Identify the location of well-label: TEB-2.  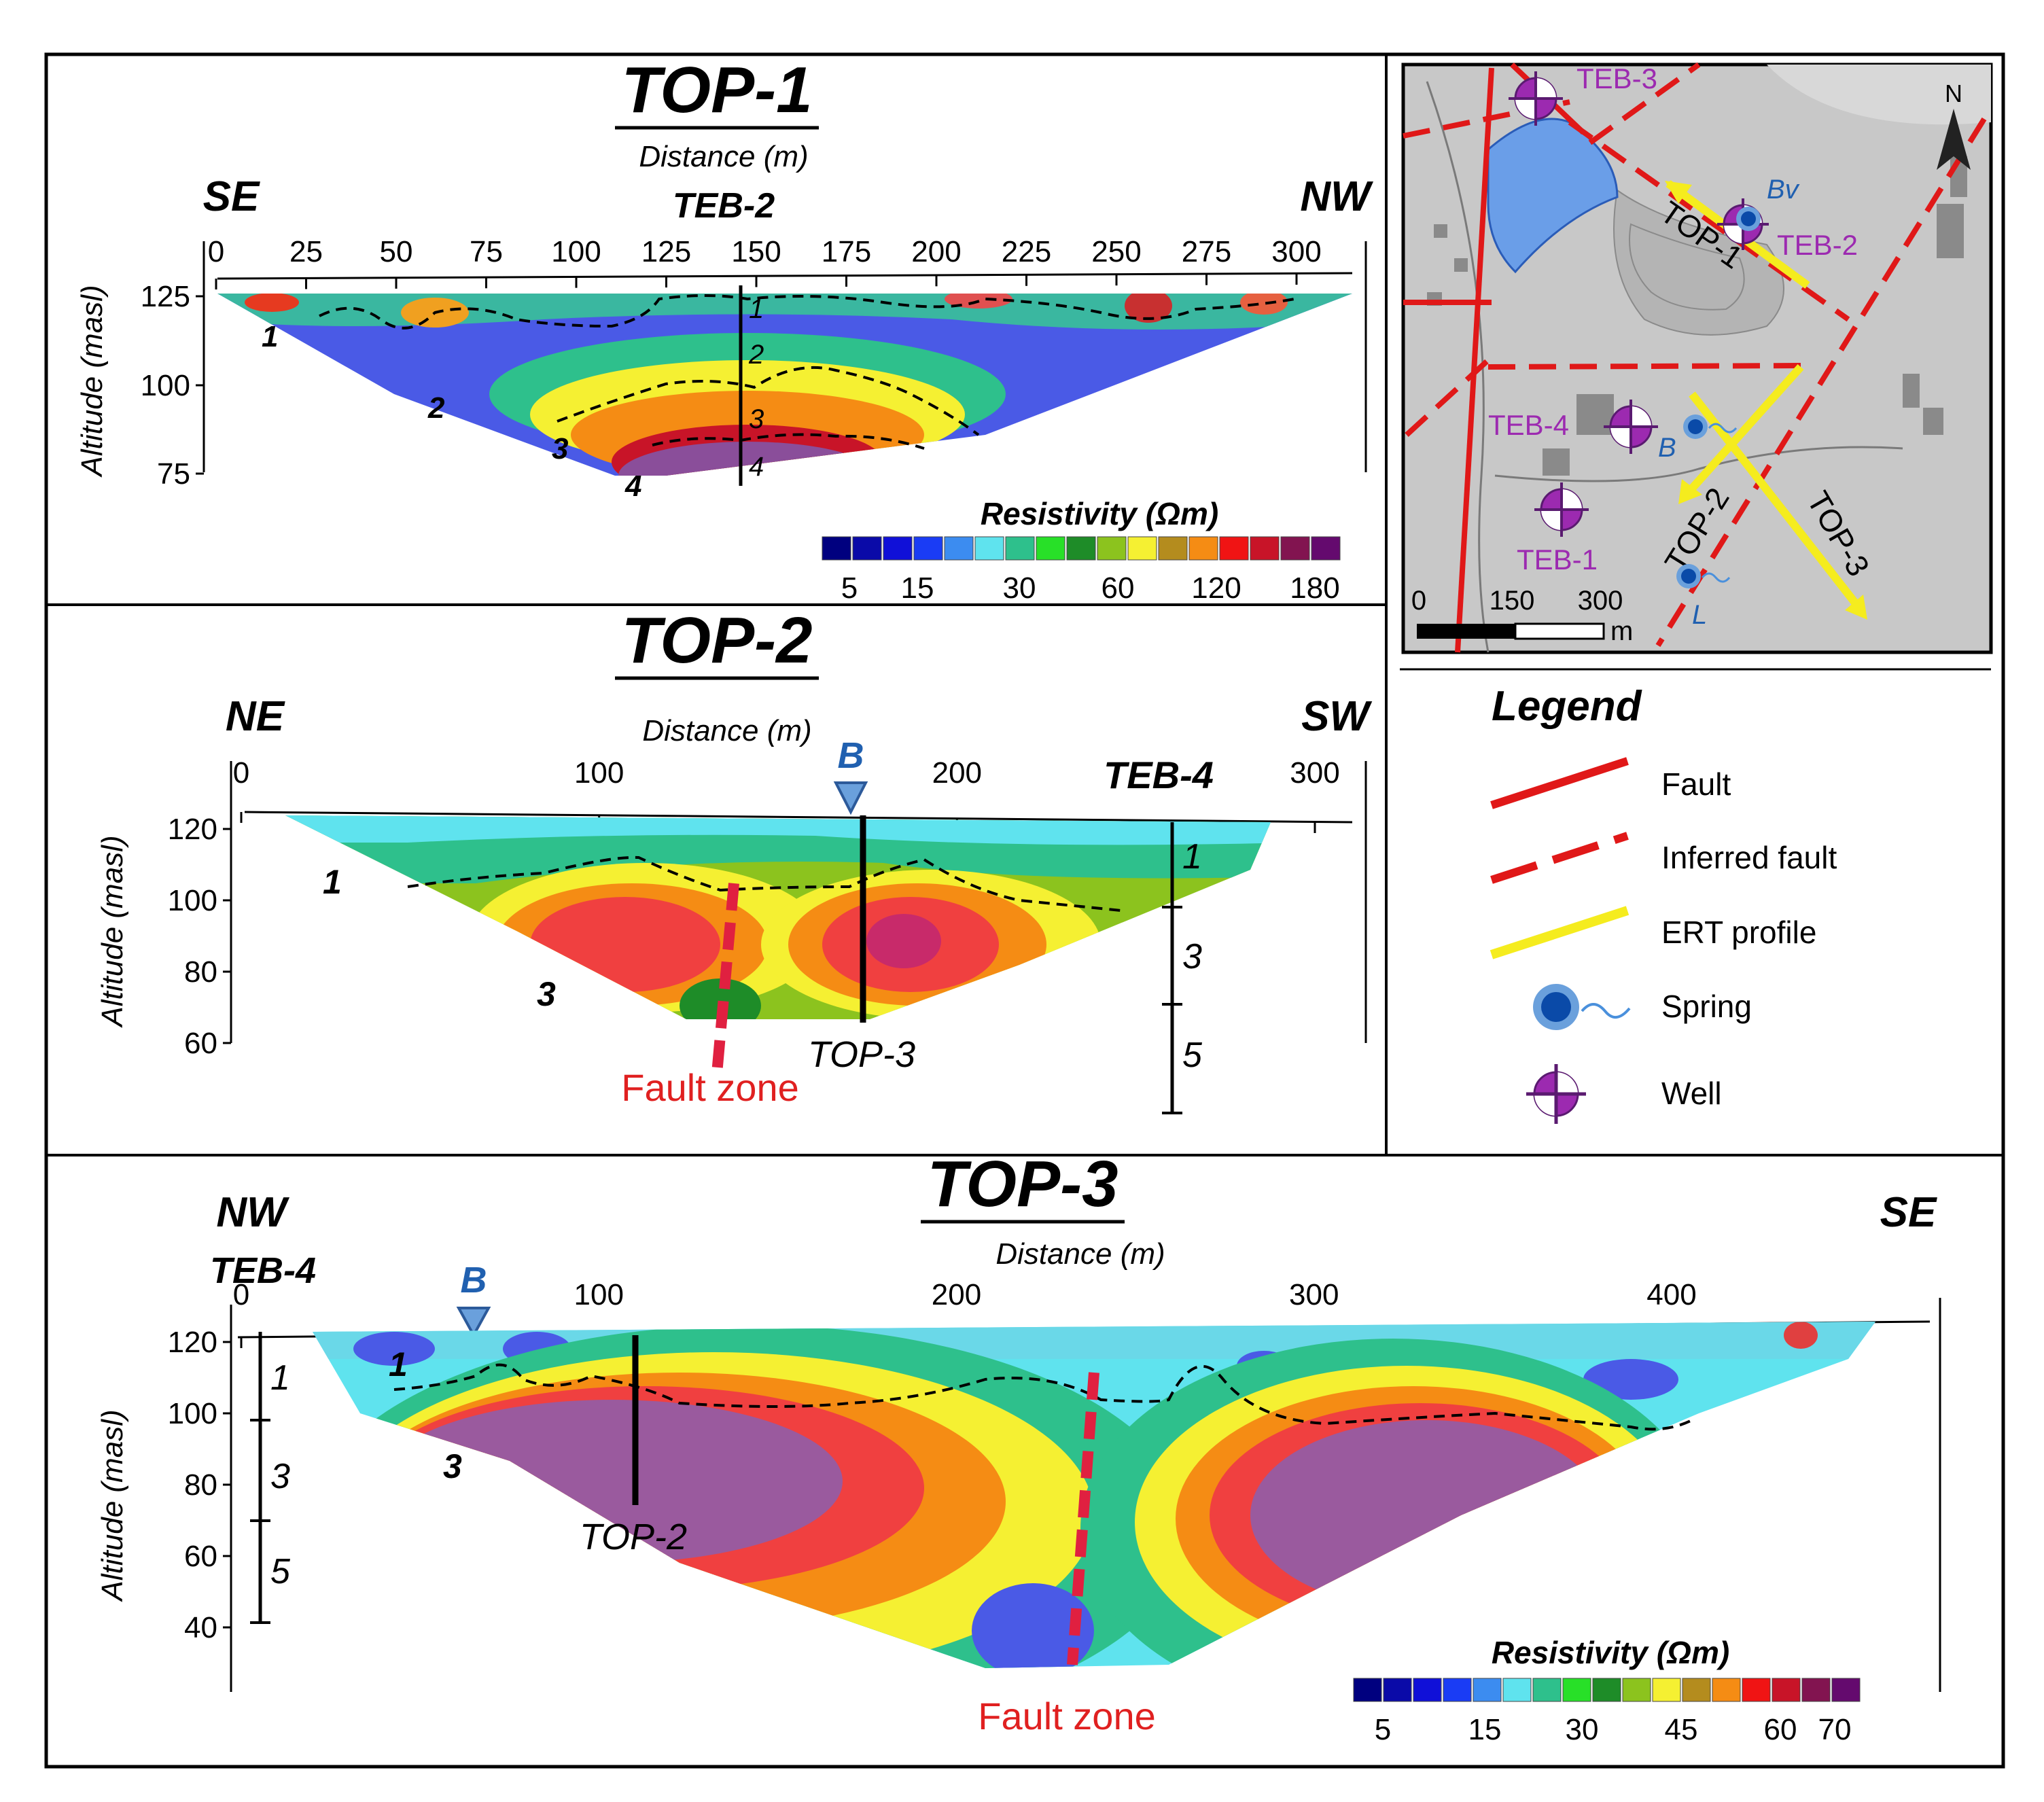
(1817, 245).